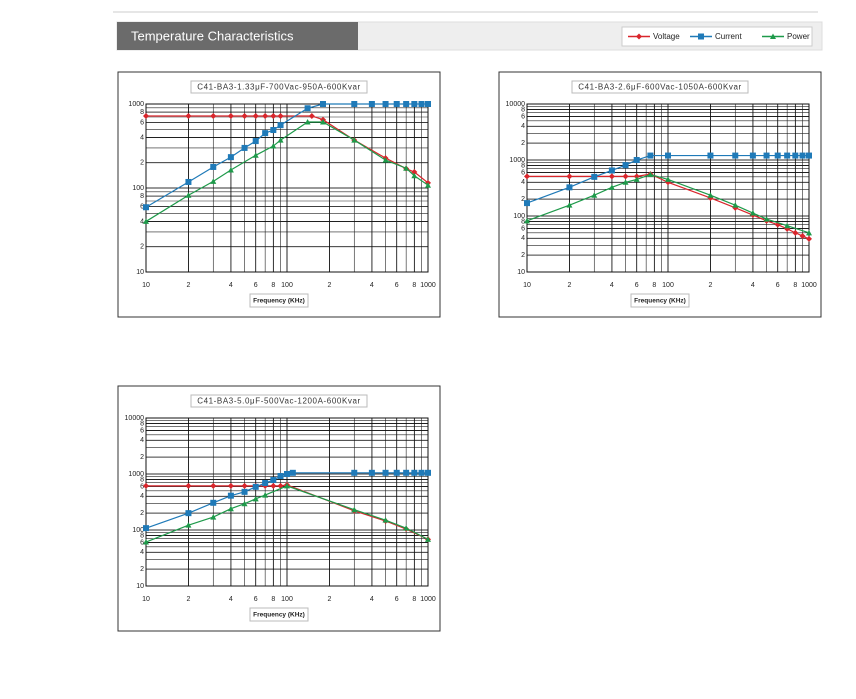 Image resolution: width=856 pixels, height=699 pixels. I want to click on x-tick-label: 10, so click(527, 285).